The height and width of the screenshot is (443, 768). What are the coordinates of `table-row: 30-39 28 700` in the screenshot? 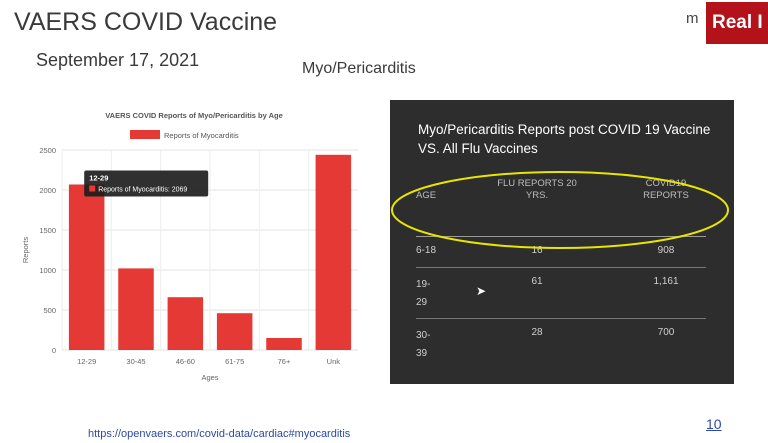 It's located at (561, 344).